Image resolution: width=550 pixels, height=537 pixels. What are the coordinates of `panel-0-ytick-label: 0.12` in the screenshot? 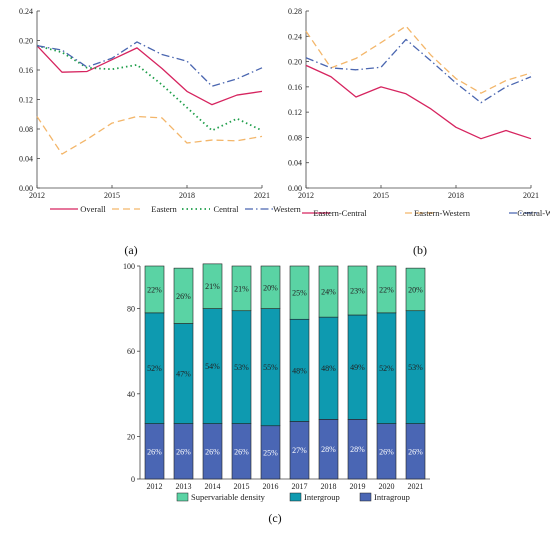 It's located at (26, 100).